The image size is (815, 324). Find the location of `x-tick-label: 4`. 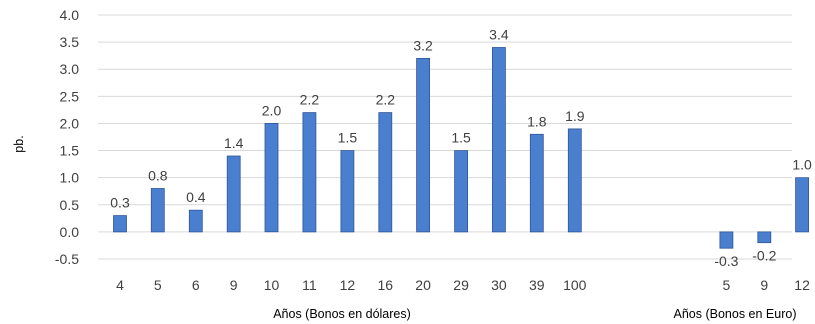

x-tick-label: 4 is located at coordinates (120, 285).